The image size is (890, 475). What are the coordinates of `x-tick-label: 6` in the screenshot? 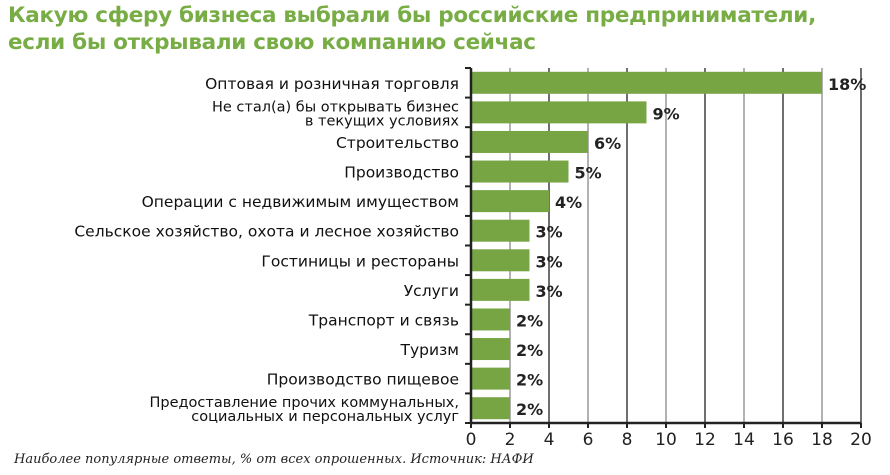 It's located at (588, 440).